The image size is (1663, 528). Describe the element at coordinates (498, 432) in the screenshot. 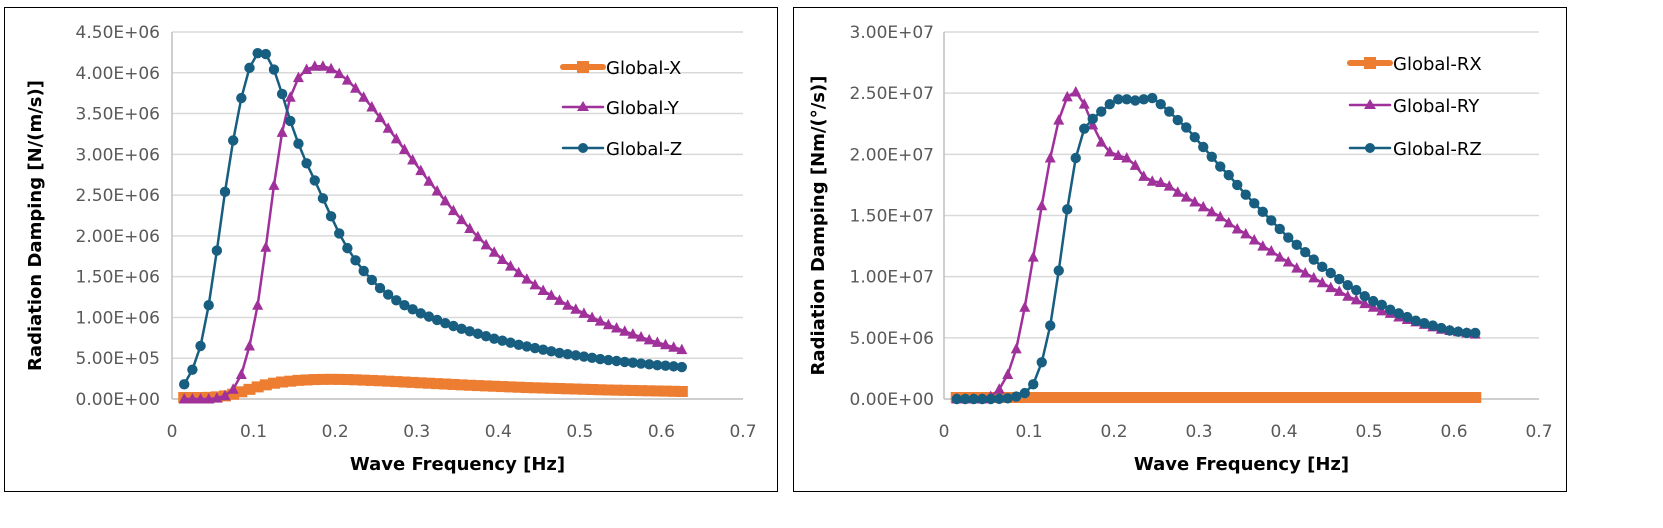

I see `x-tick-label: 0.4` at that location.